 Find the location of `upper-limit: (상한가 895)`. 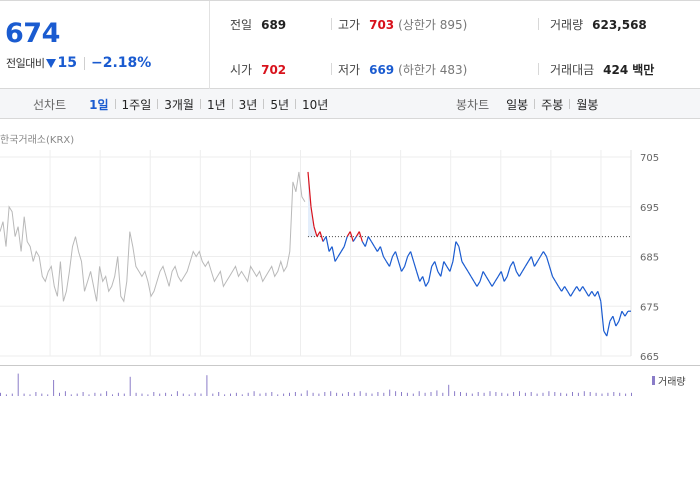

upper-limit: (상한가 895) is located at coordinates (433, 25).